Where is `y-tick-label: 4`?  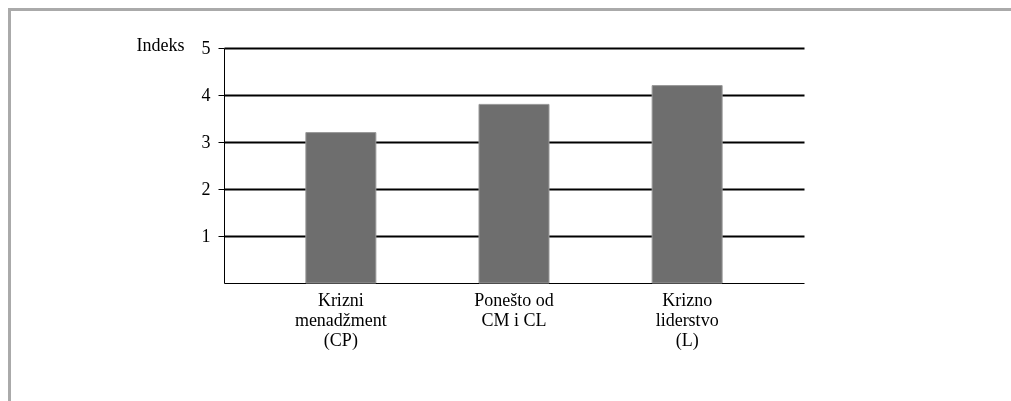 y-tick-label: 4 is located at coordinates (206, 94).